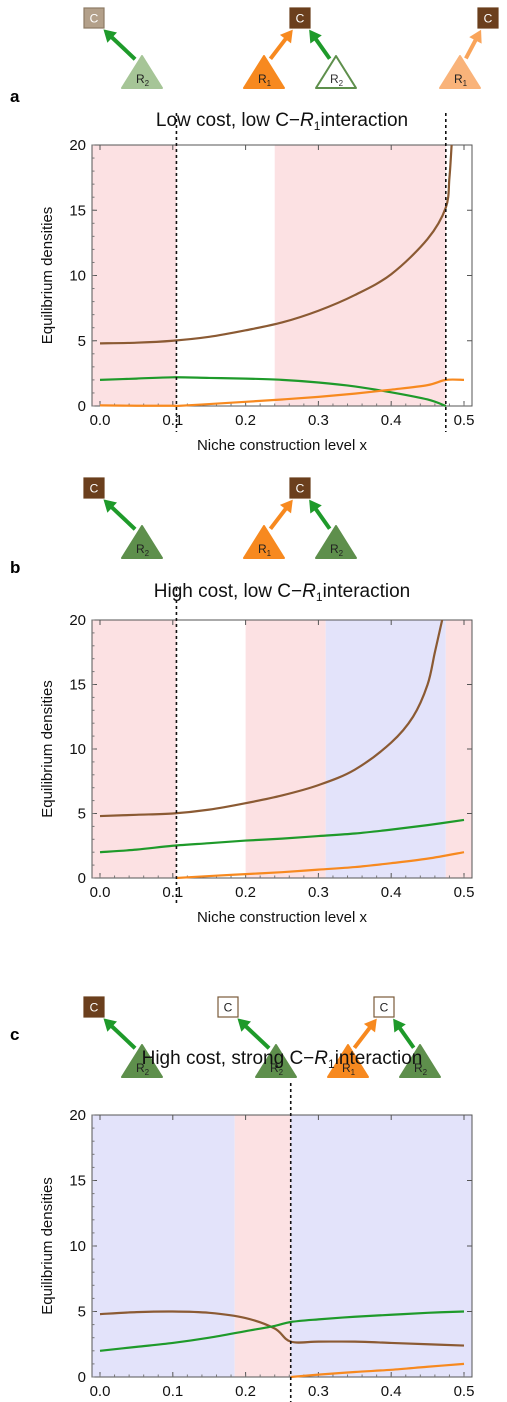 The width and height of the screenshot is (507, 1402). I want to click on interaction-icon-1-0: R2C, so click(123, 518).